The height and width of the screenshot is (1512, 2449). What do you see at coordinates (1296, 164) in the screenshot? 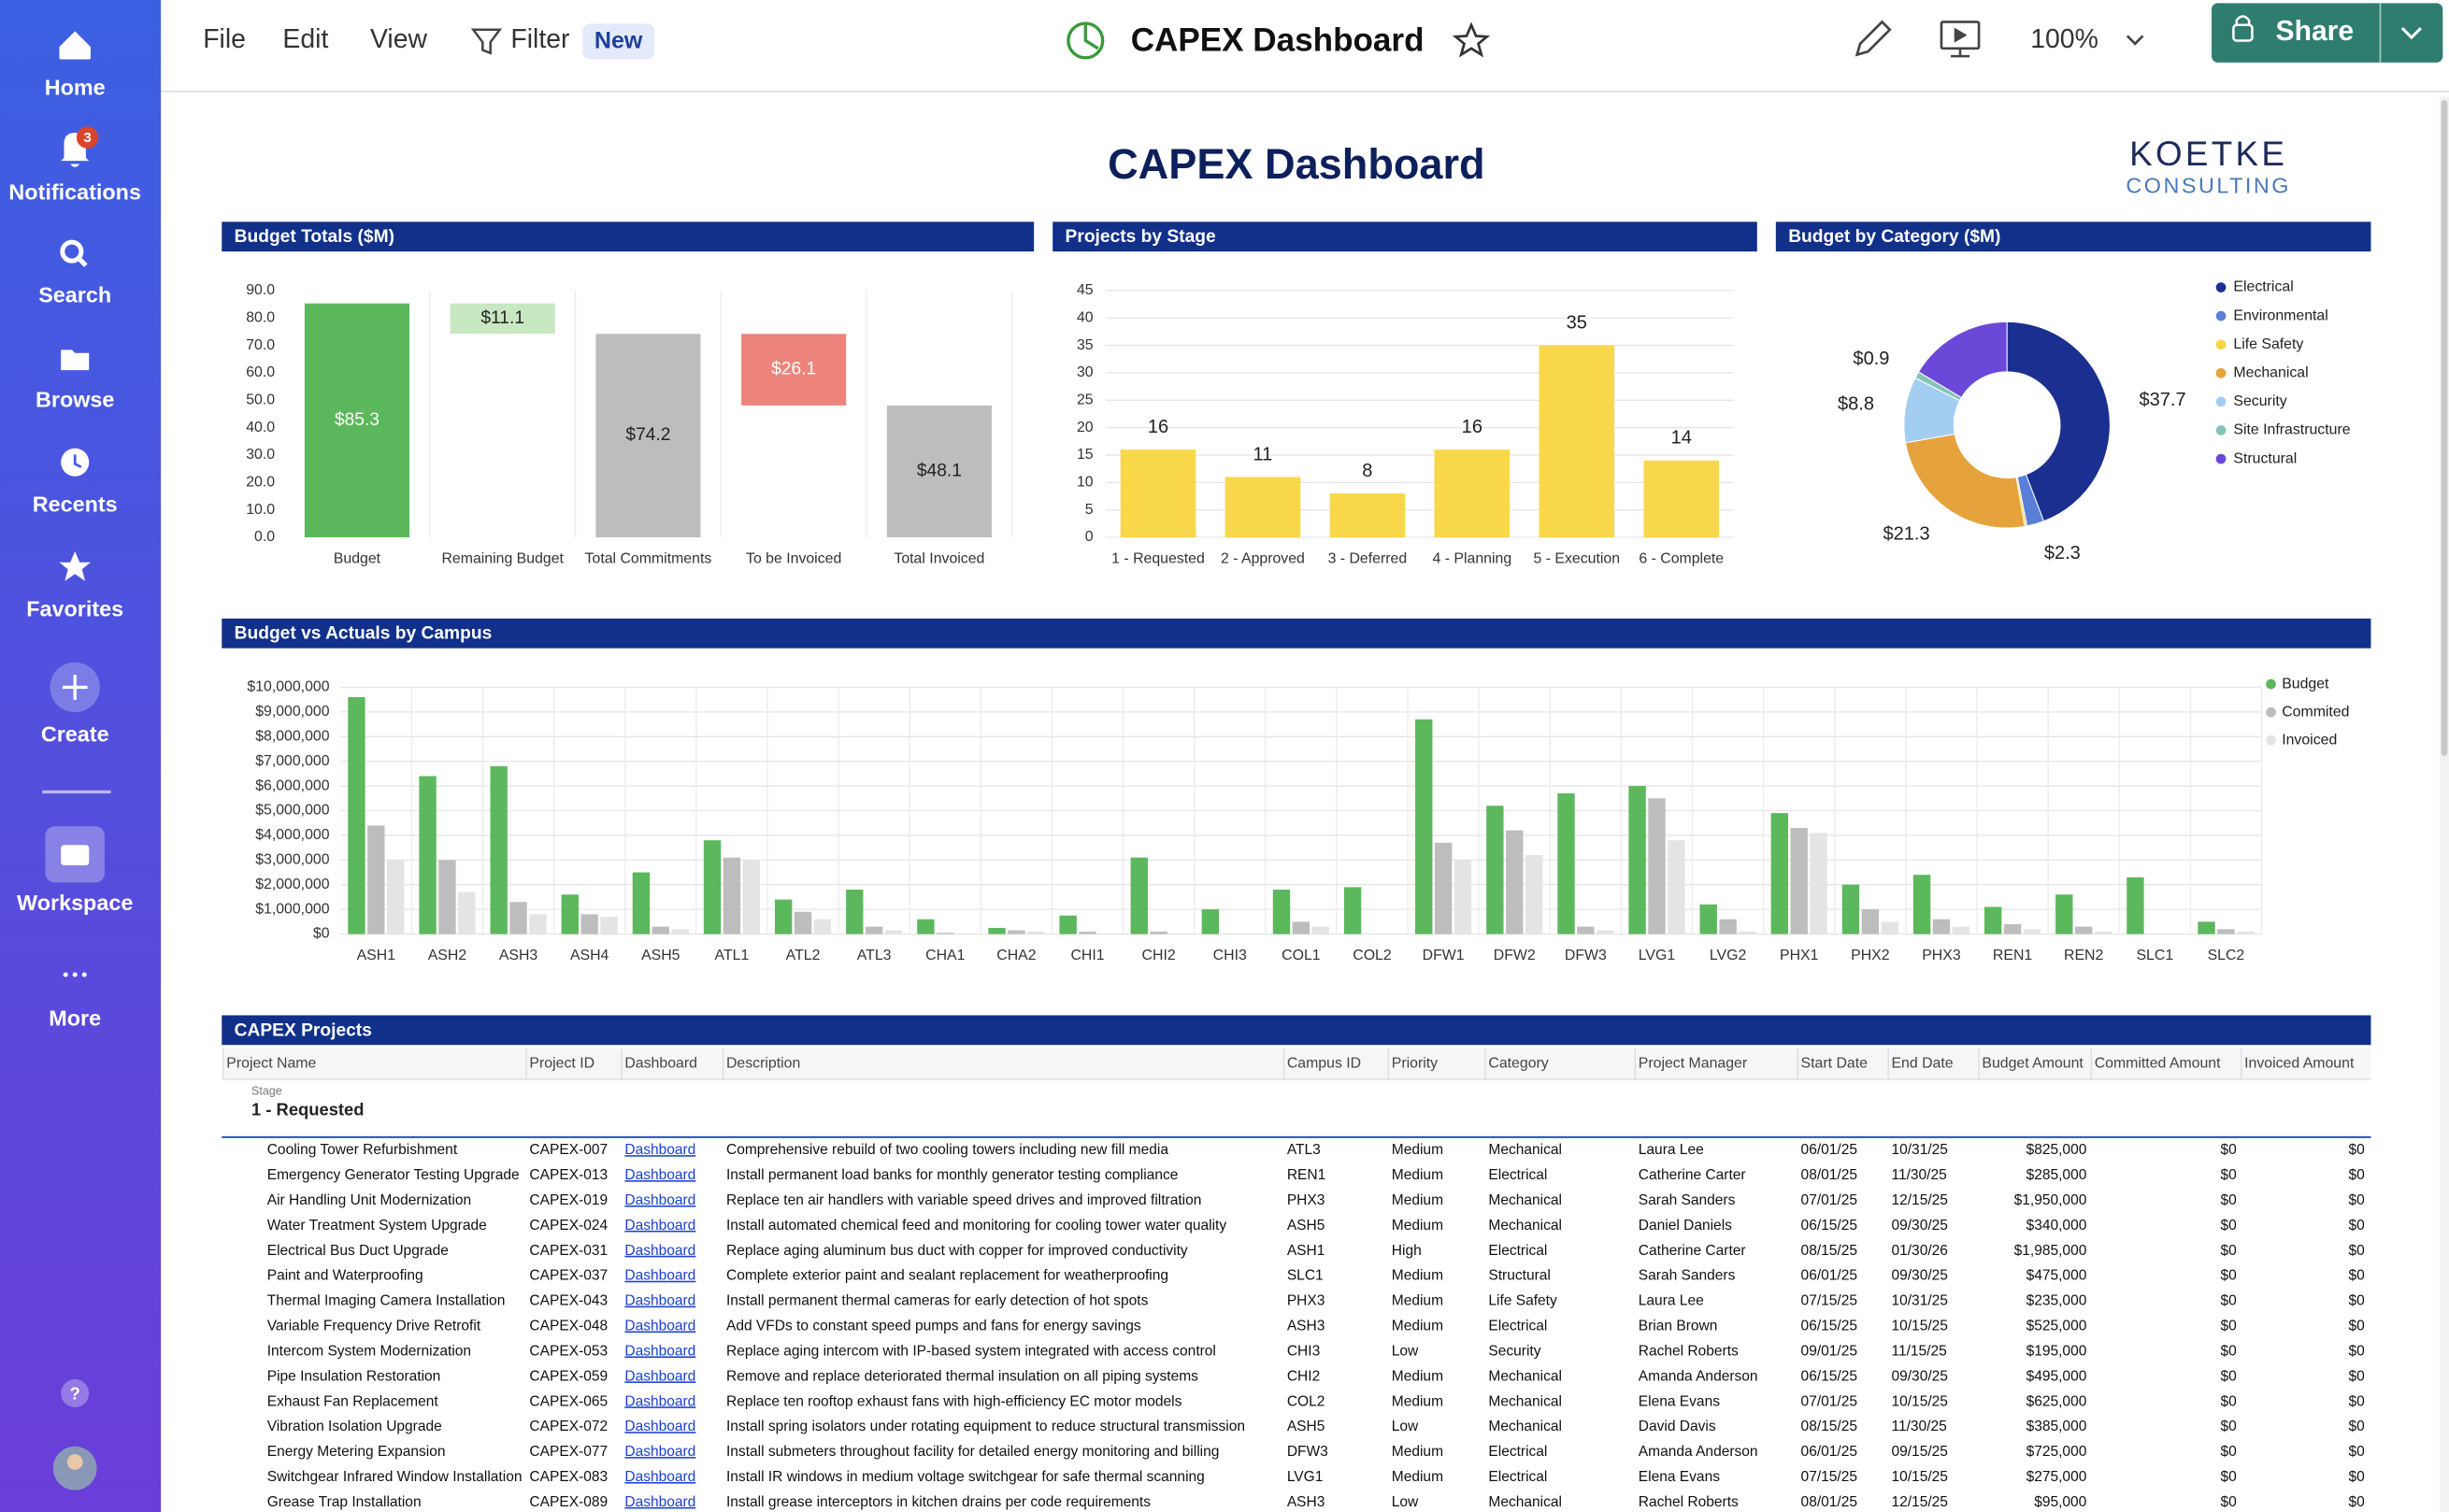
I see `dashboard-title: CAPEX Dashboard` at bounding box center [1296, 164].